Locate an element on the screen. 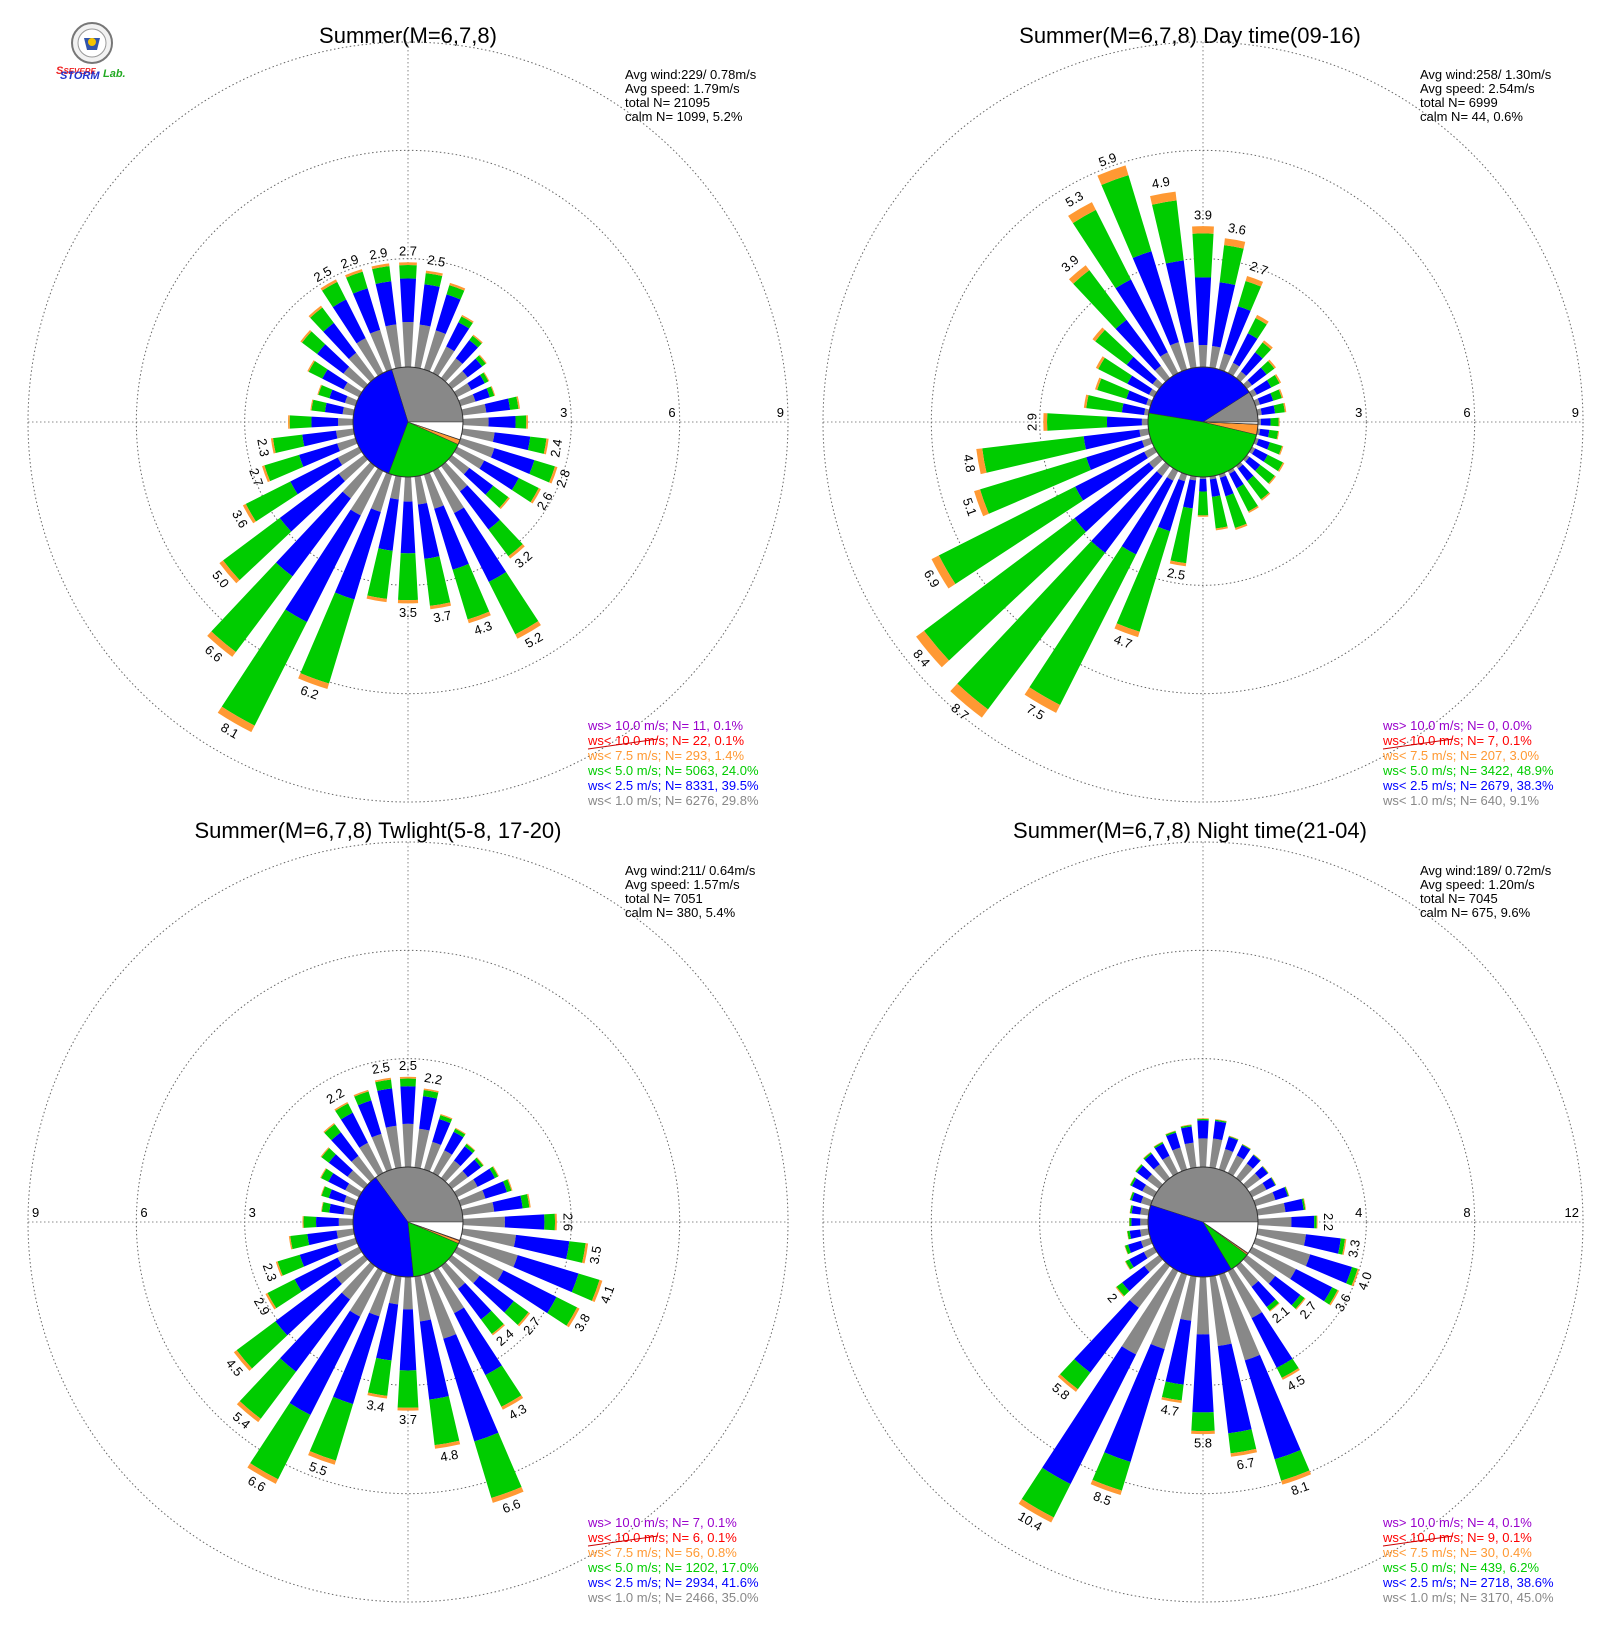 The height and width of the screenshot is (1640, 1620). bar-120-lt75 is located at coordinates (573, 1317).